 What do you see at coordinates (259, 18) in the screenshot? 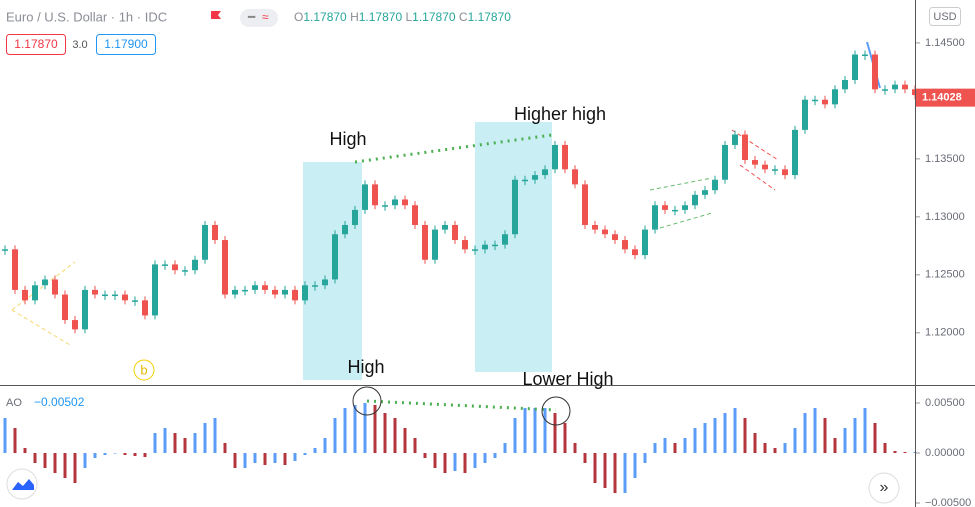
I see `toggle` at bounding box center [259, 18].